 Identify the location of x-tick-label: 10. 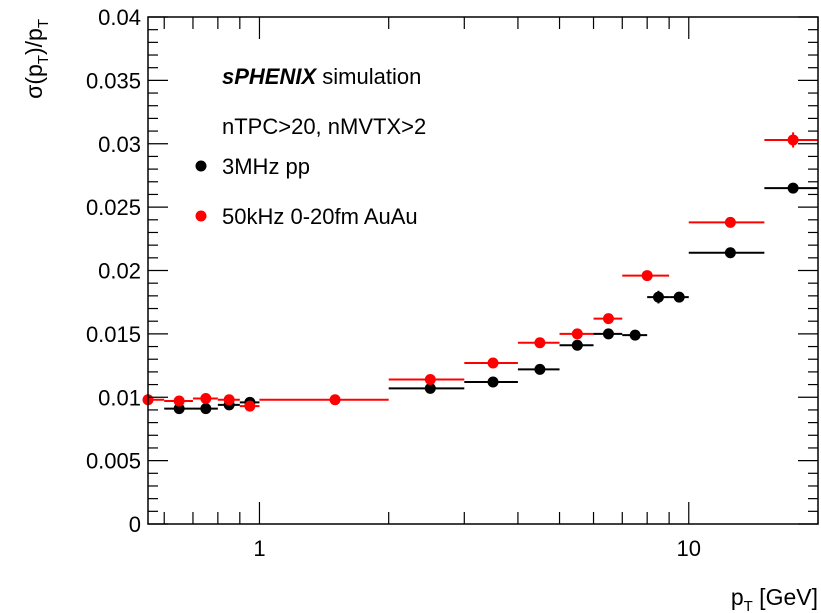
(689, 548).